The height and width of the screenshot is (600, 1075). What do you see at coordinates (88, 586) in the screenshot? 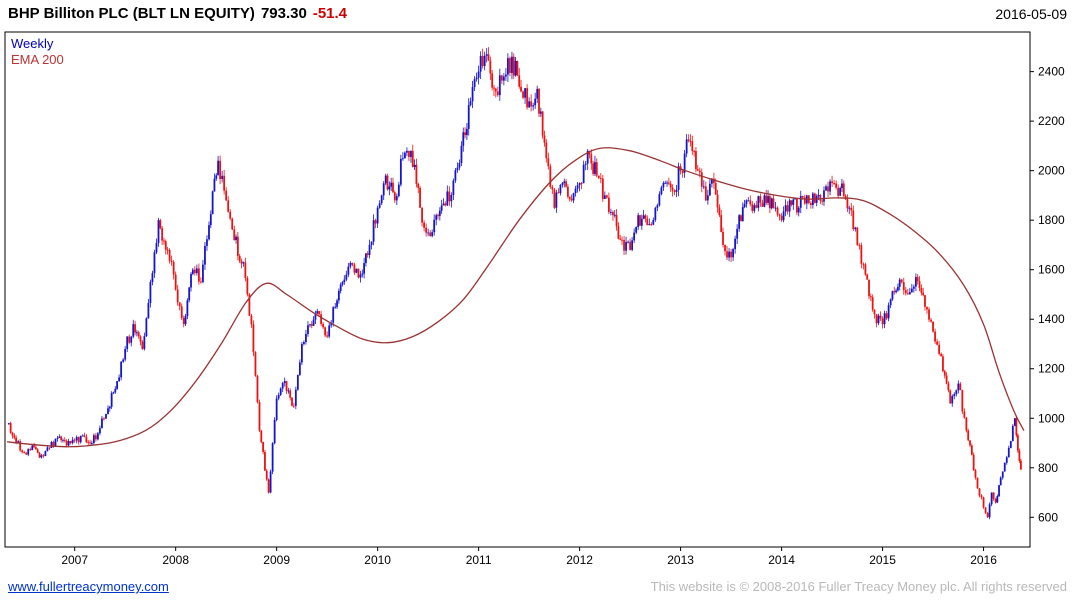
I see `website-link: www.fullertreacymoney.com` at bounding box center [88, 586].